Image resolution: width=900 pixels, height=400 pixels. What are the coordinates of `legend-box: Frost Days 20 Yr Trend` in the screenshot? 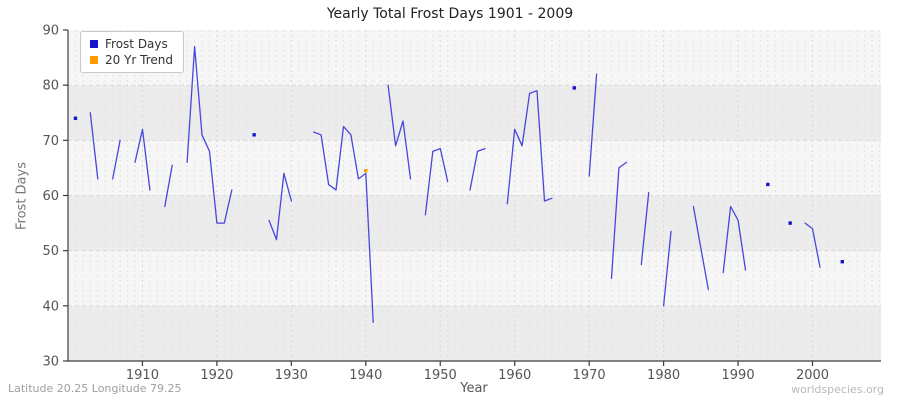 It's located at (132, 52).